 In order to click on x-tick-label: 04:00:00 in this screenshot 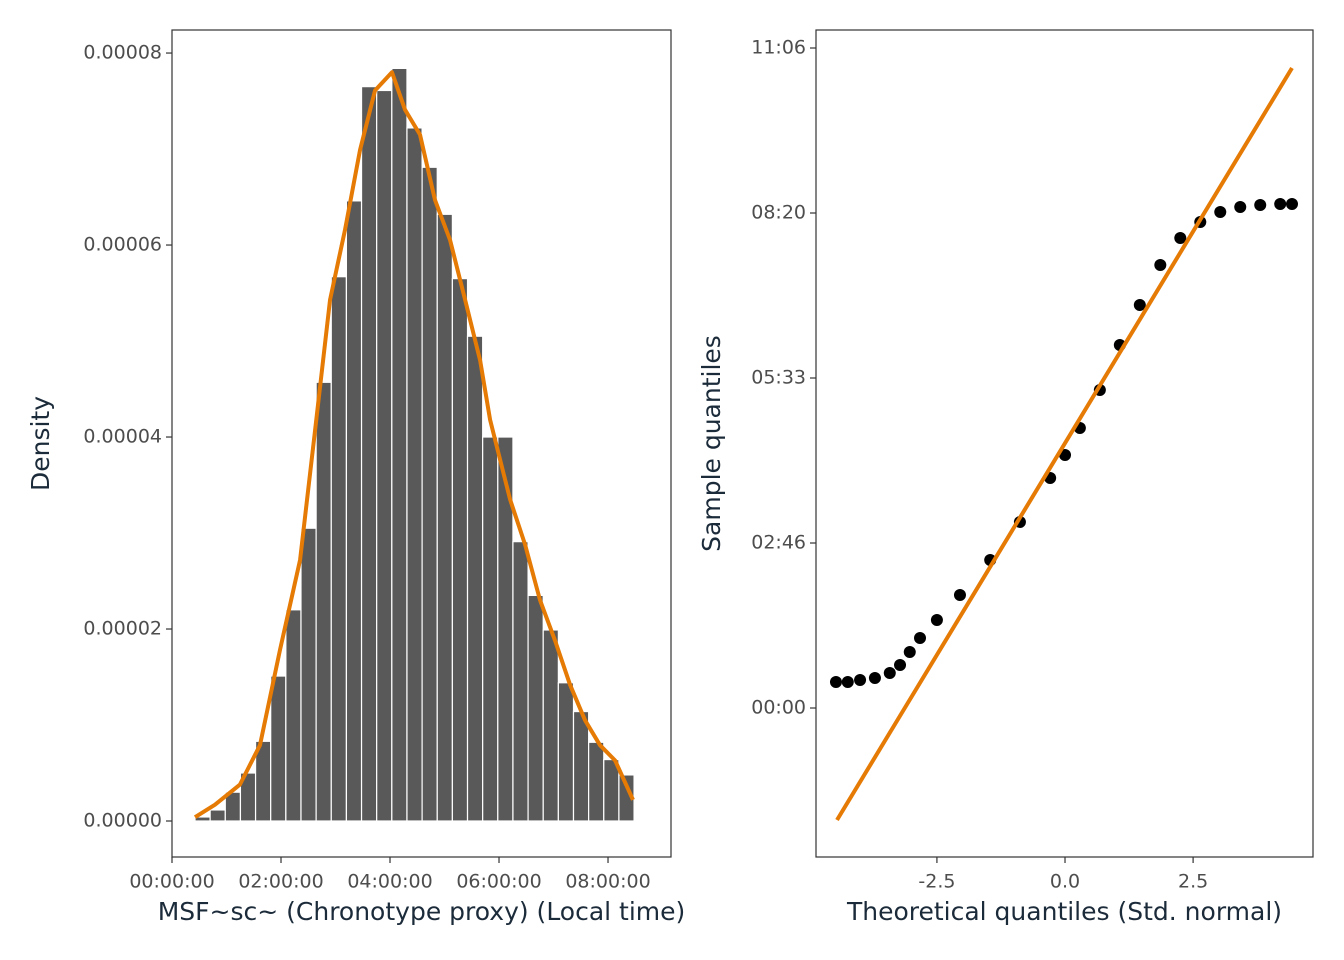, I will do `click(389, 882)`.